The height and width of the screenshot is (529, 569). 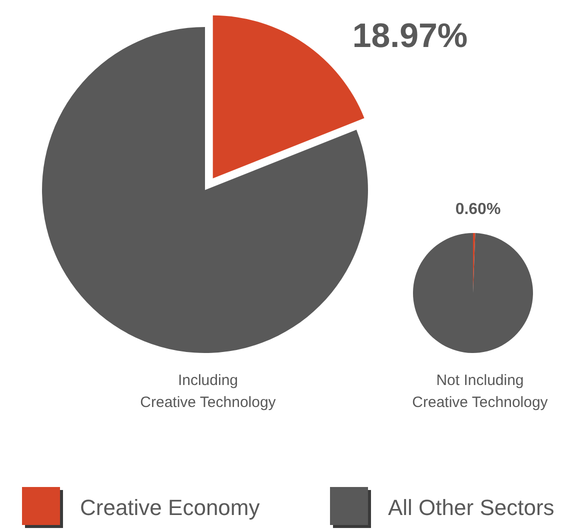 What do you see at coordinates (480, 391) in the screenshot?
I see `slice-label: Not Including Creative Technology` at bounding box center [480, 391].